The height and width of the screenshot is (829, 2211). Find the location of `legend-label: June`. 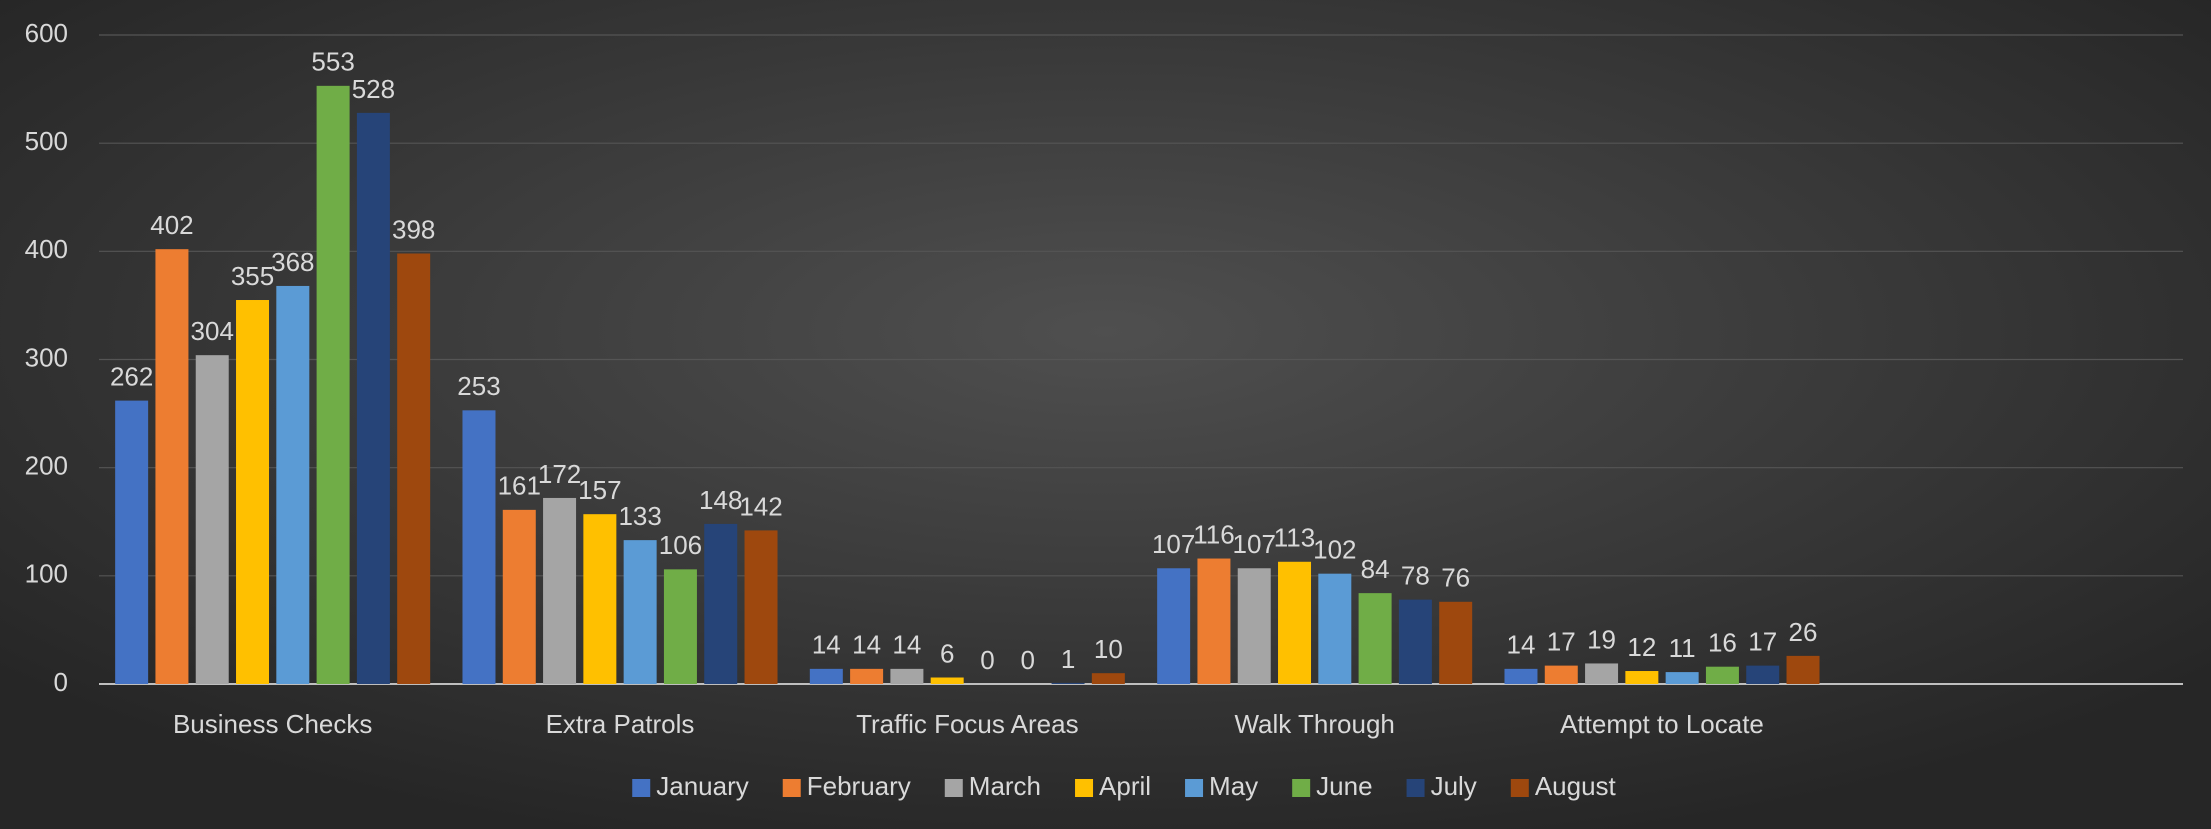

legend-label: June is located at coordinates (1344, 786).